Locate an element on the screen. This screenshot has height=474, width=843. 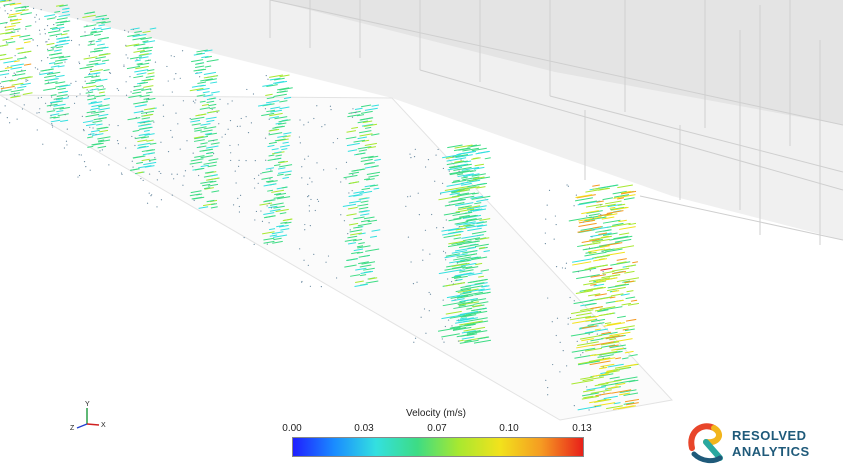
legend-tick-1: 0.03 is located at coordinates (364, 428).